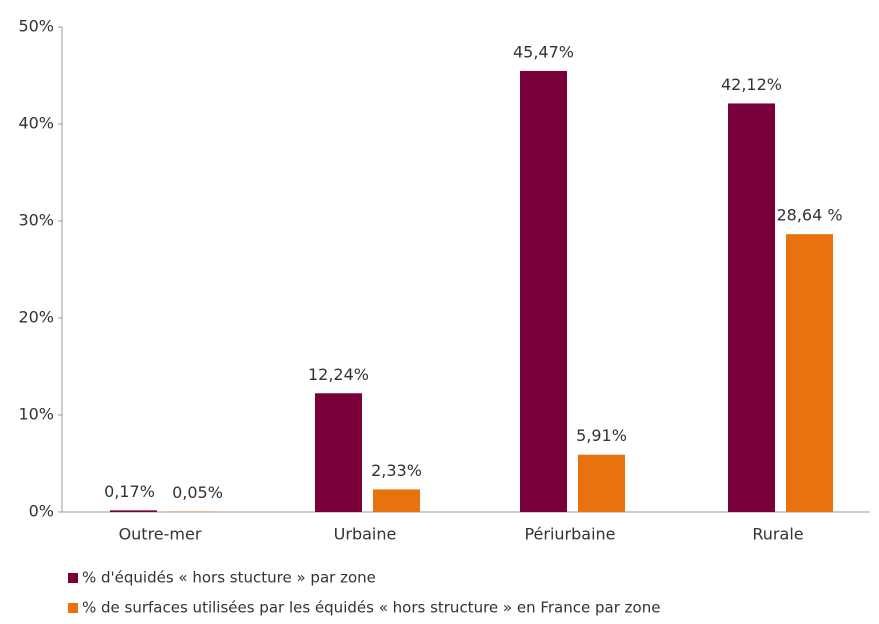 The width and height of the screenshot is (879, 624). Describe the element at coordinates (569, 534) in the screenshot. I see `x-tick-label: Périurbaine` at that location.